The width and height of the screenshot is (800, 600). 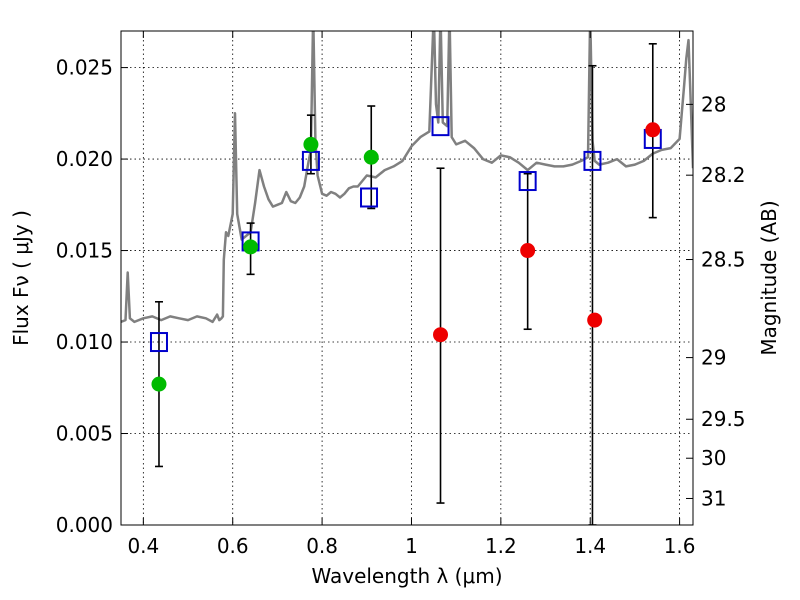 What do you see at coordinates (713, 358) in the screenshot?
I see `right-tick-label: 29` at bounding box center [713, 358].